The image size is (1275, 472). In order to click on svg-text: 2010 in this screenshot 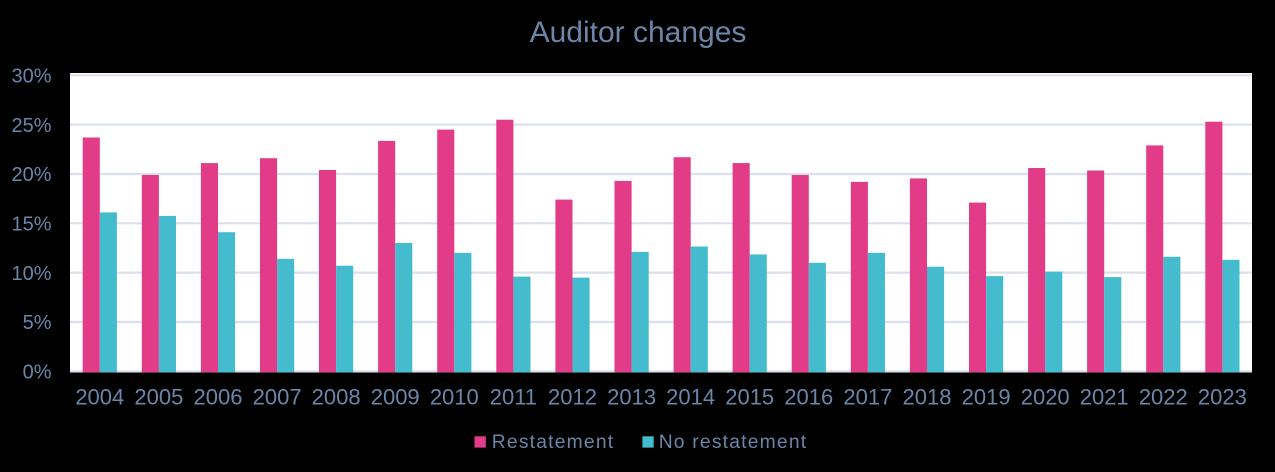, I will do `click(454, 397)`.